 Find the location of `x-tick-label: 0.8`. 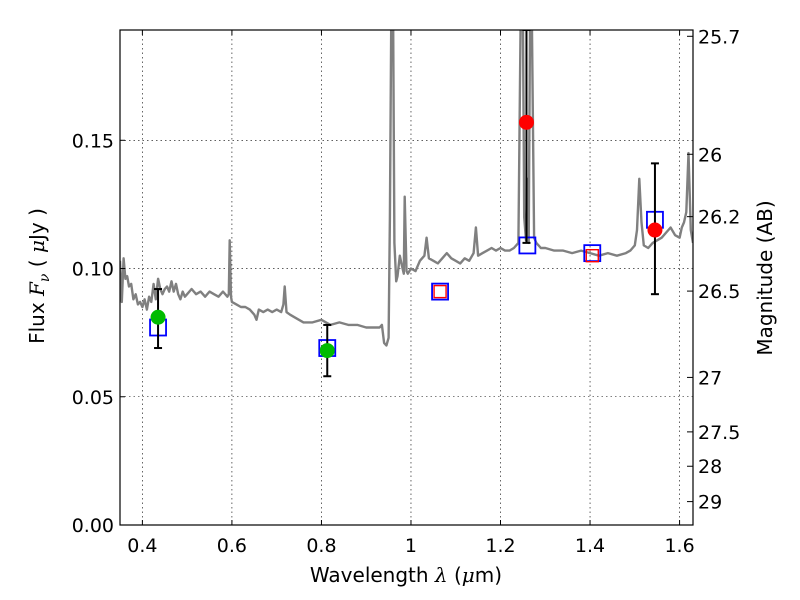

x-tick-label: 0.8 is located at coordinates (321, 546).